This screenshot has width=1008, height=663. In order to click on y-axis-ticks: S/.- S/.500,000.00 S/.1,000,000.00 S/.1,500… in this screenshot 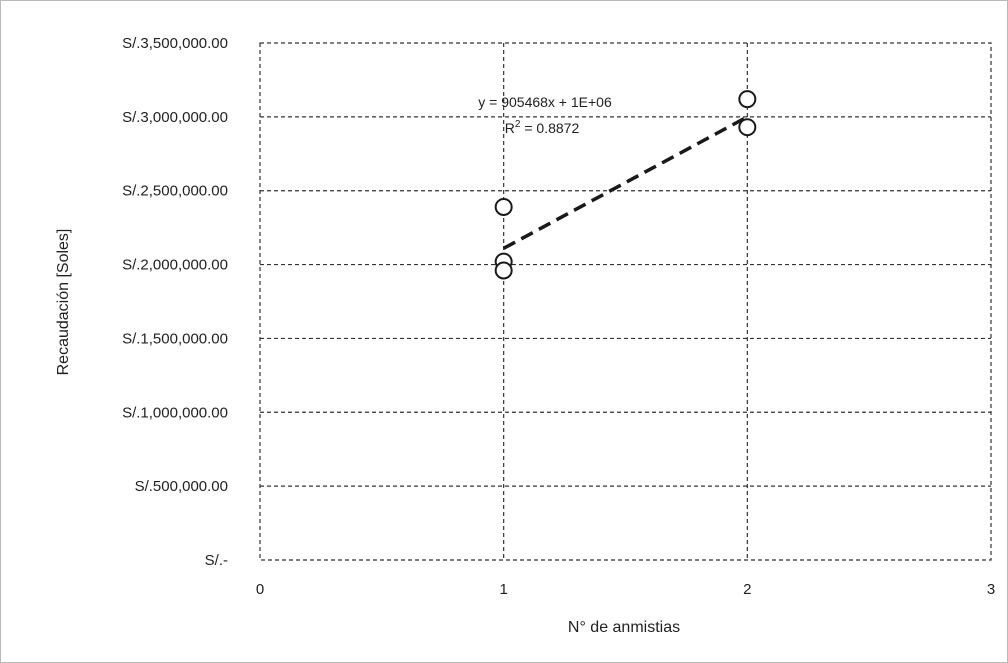, I will do `click(175, 302)`.